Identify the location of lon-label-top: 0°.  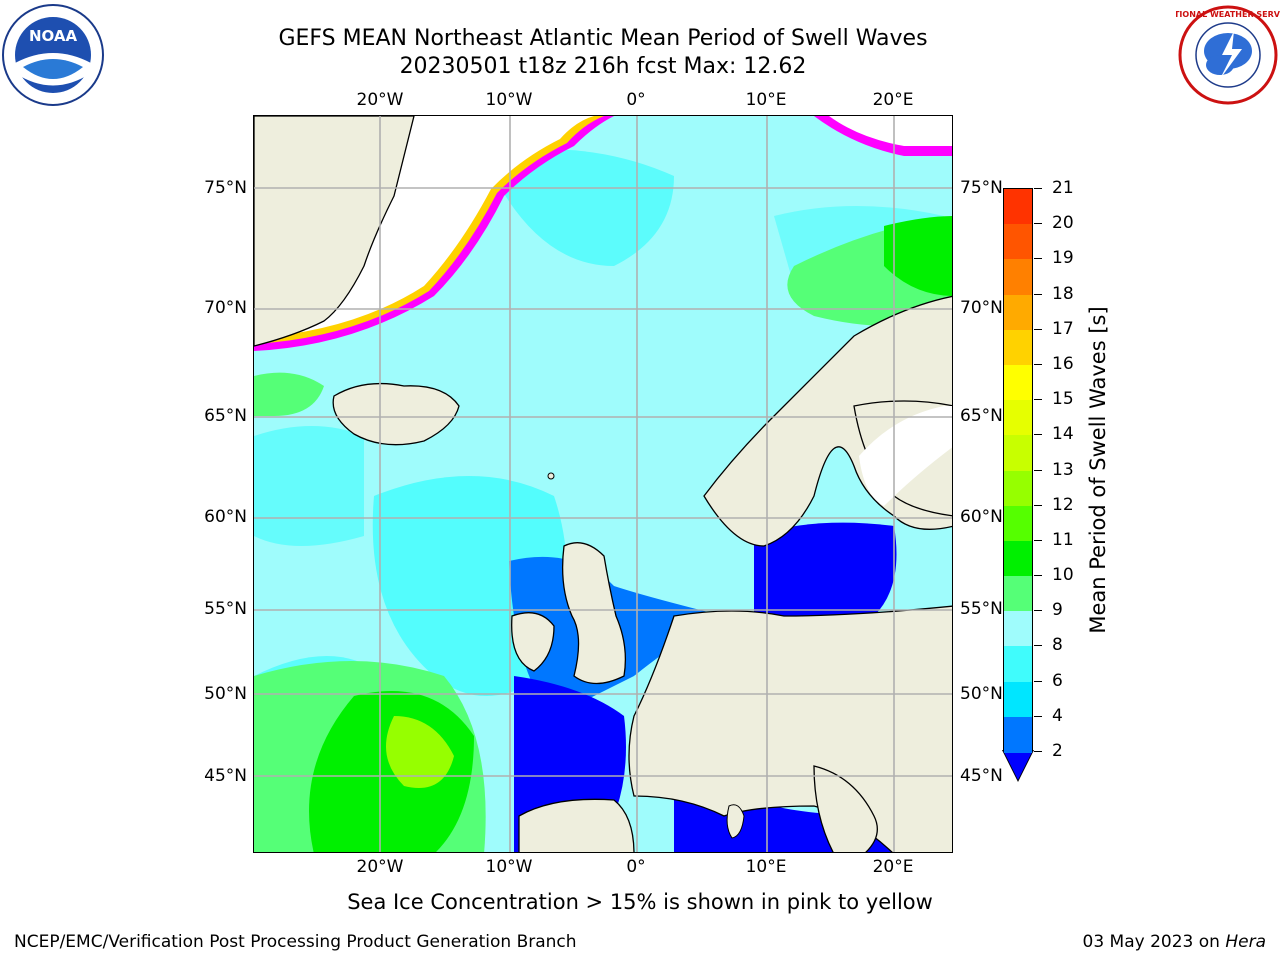
(636, 100).